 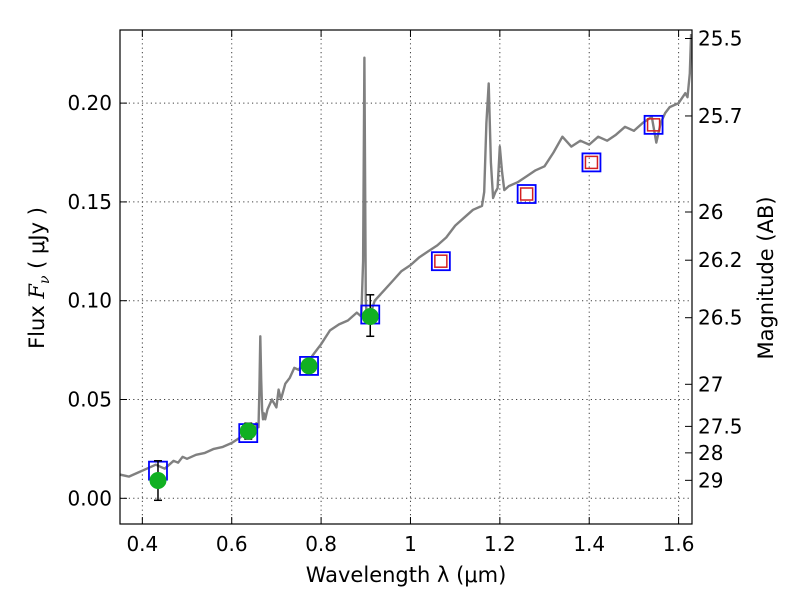 I want to click on y-tick-label: 0.05, so click(x=89, y=400).